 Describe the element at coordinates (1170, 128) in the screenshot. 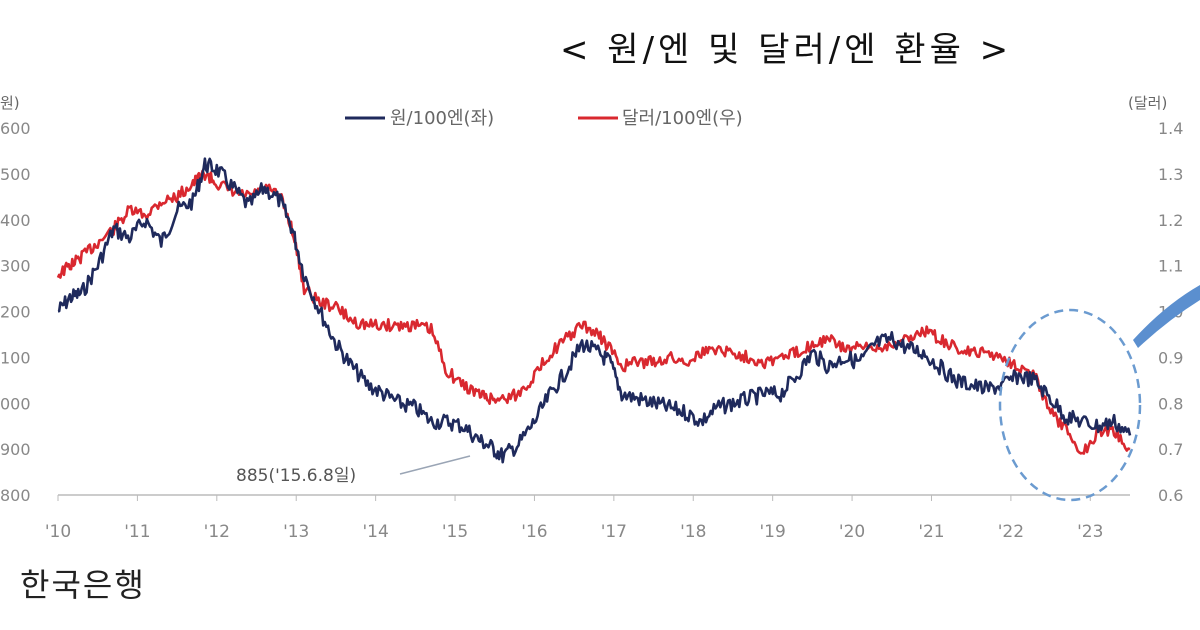

I see `right-tick-label: 1.4` at that location.